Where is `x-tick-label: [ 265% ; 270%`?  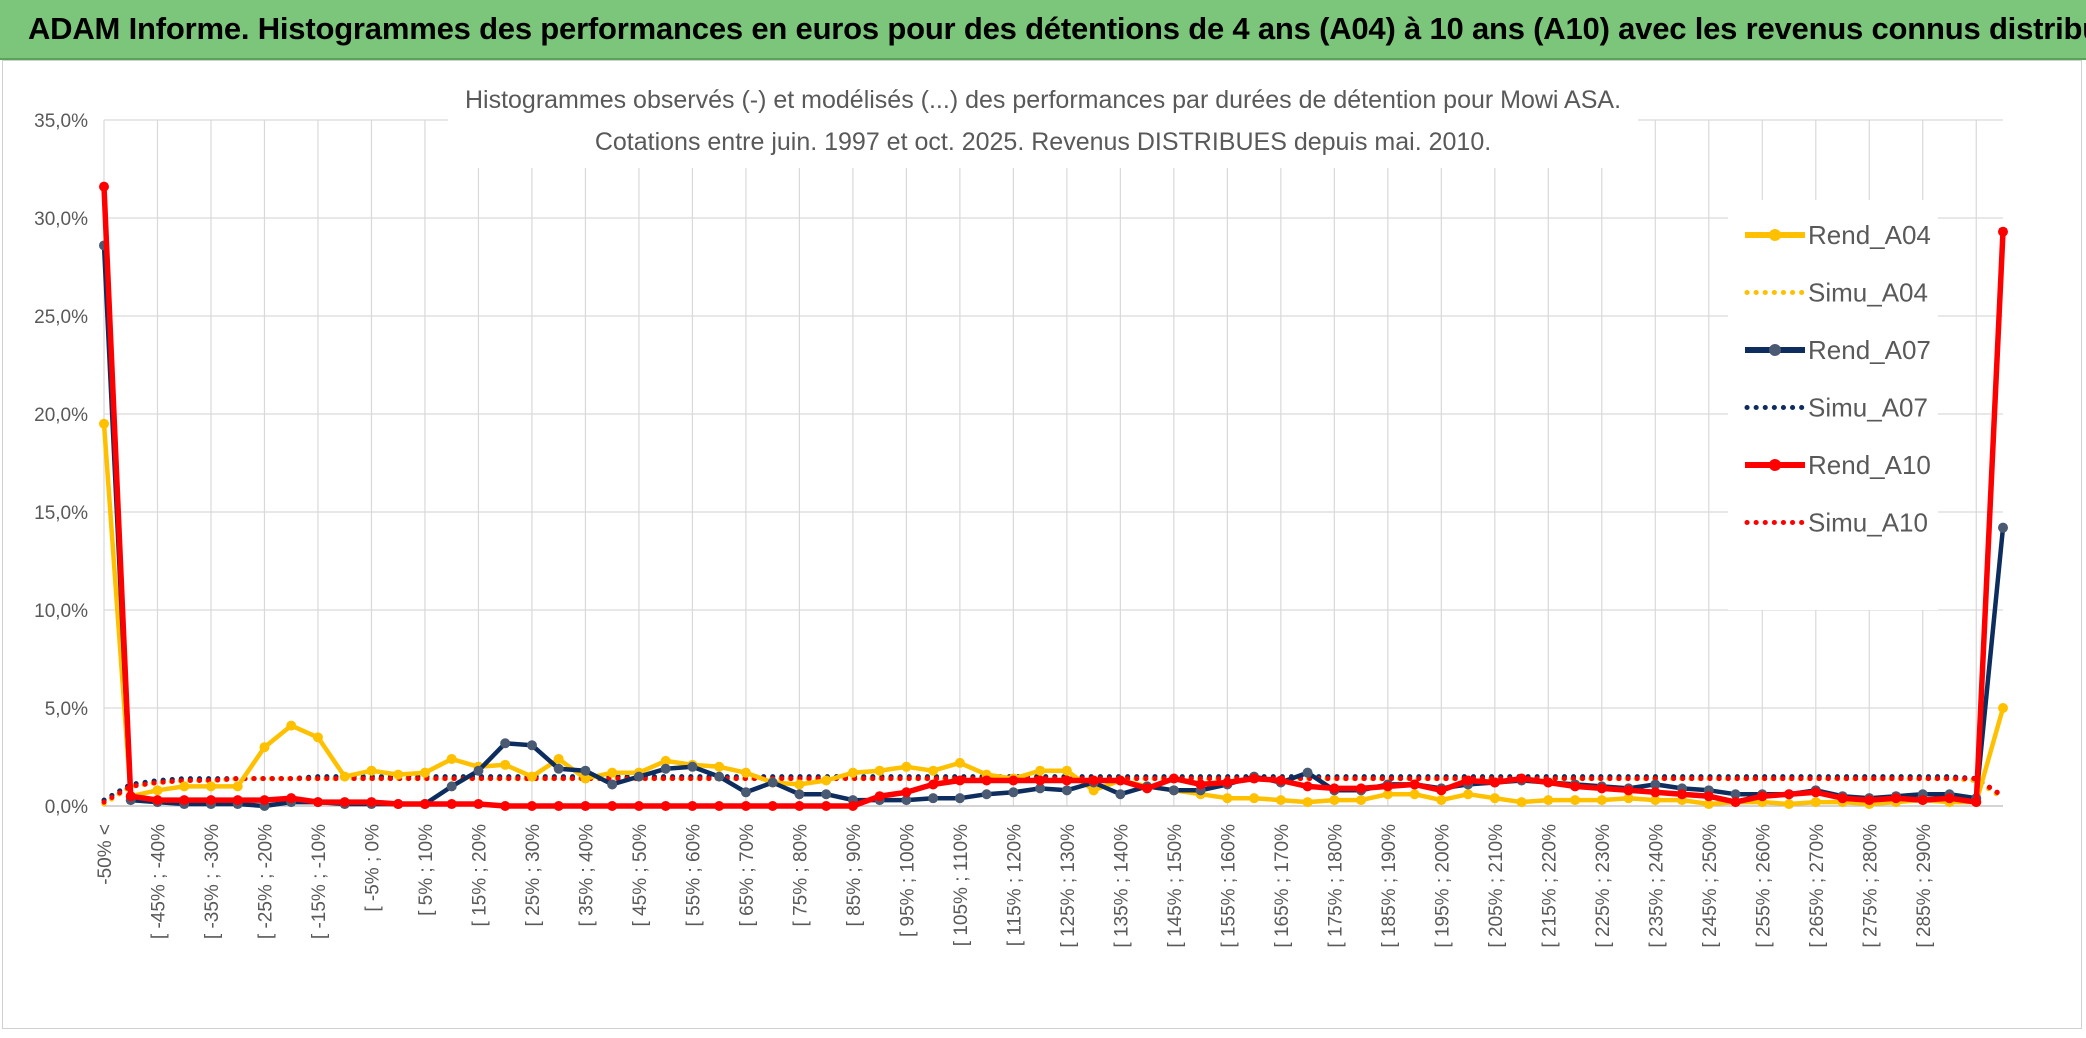
x-tick-label: [ 265% ; 270% is located at coordinates (1817, 886).